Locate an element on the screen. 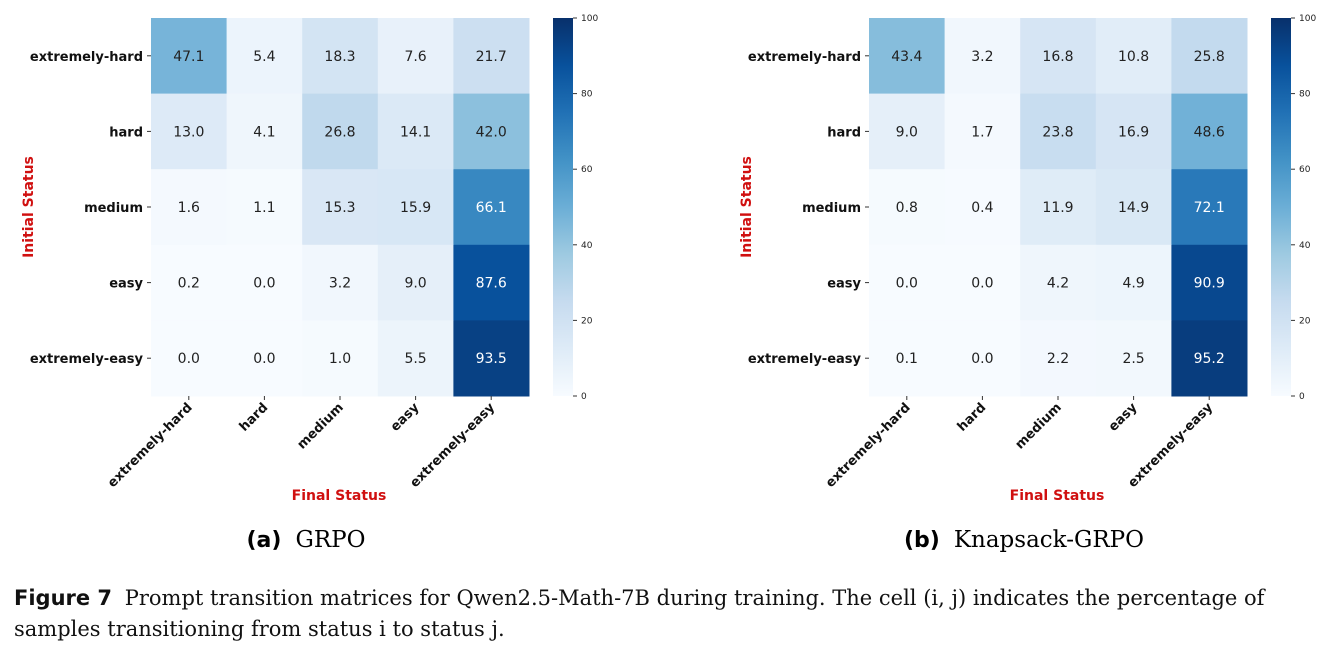 The width and height of the screenshot is (1335, 655). cell-value-label: 2.5 is located at coordinates (1133, 359).